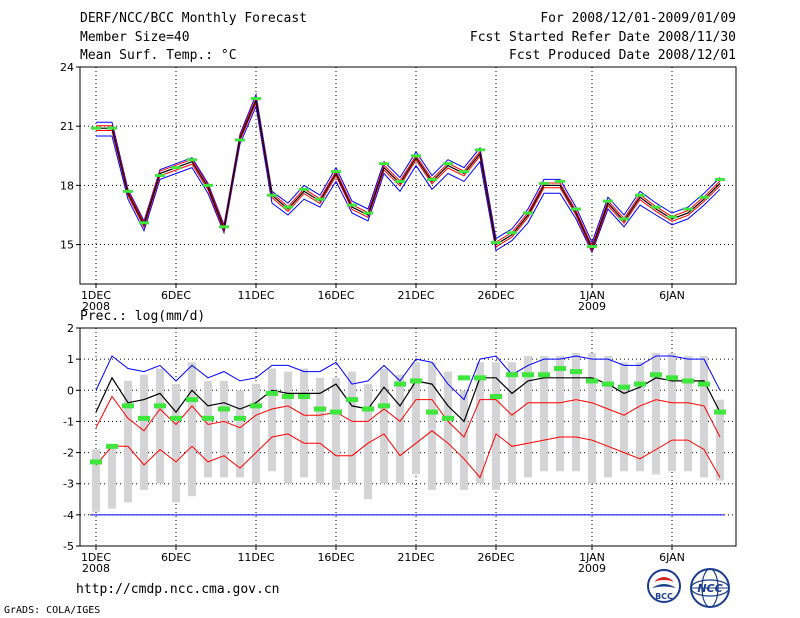 This screenshot has height=618, width=800. I want to click on temp-ytick-label: 18, so click(67, 185).